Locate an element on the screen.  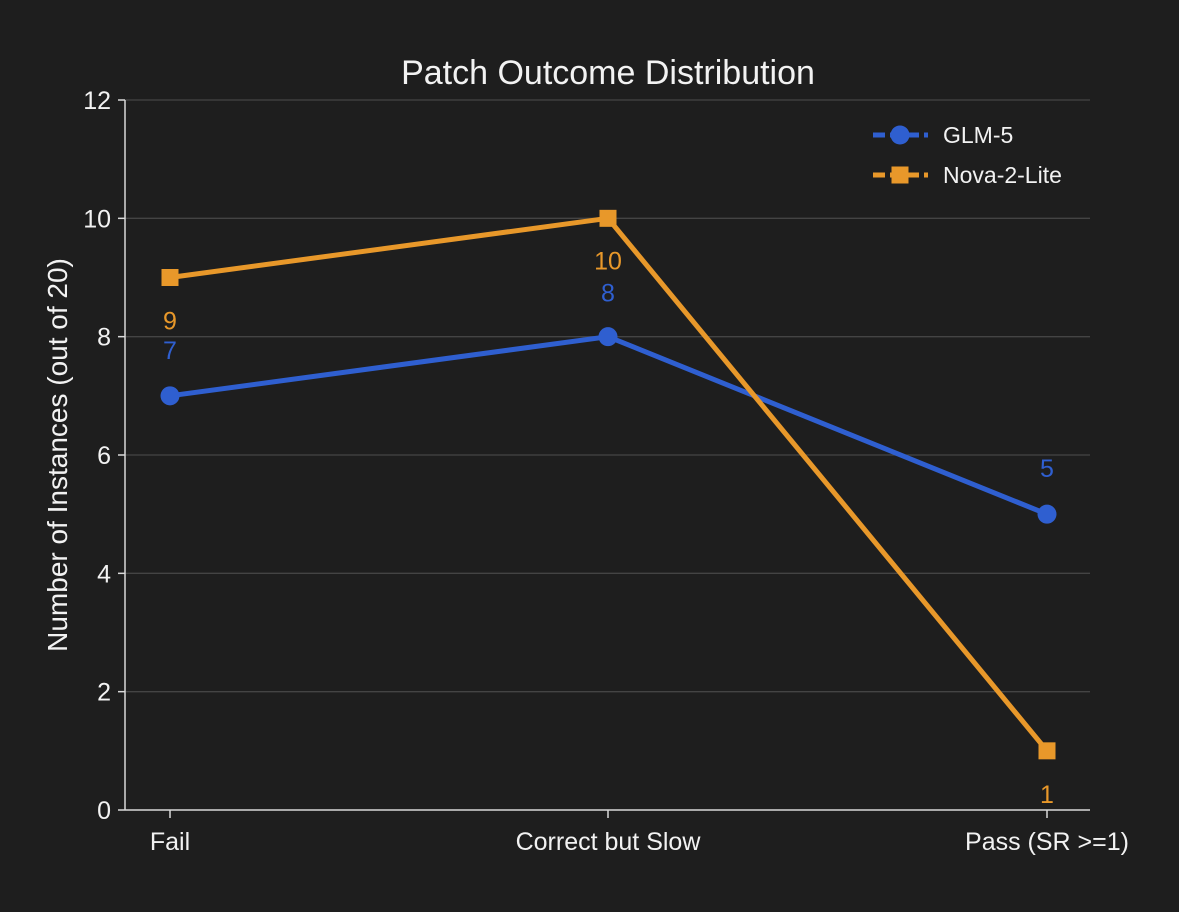
y-tick-label: 0 is located at coordinates (104, 811).